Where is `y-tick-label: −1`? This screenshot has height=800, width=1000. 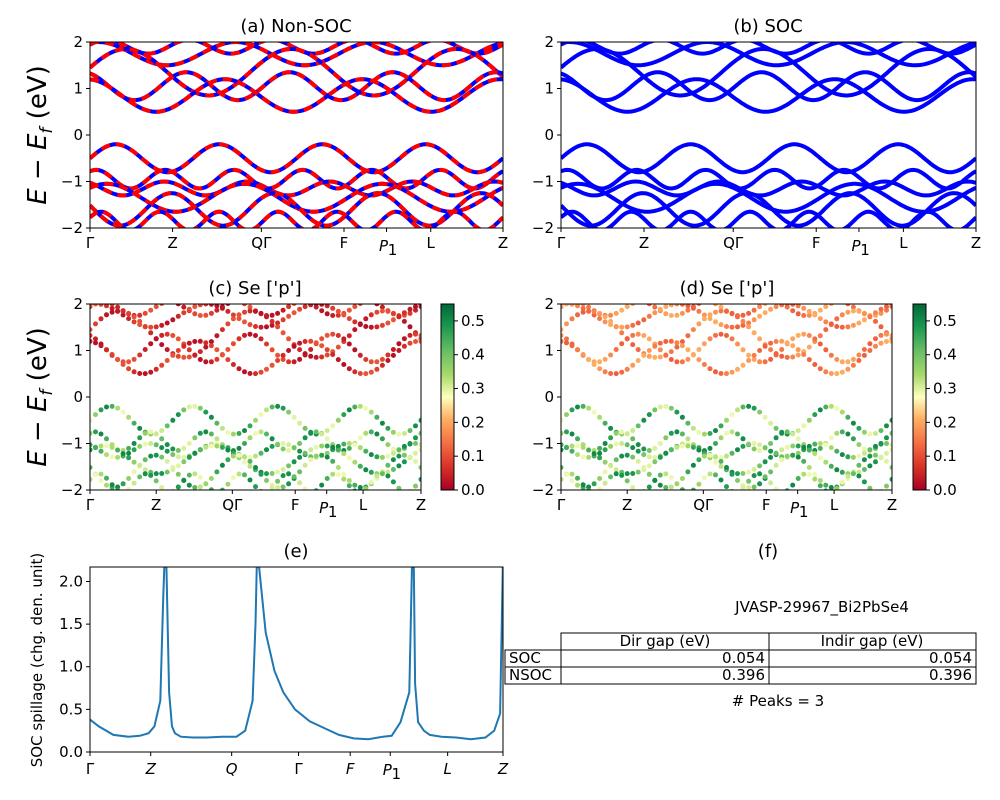
y-tick-label: −1 is located at coordinates (72, 182).